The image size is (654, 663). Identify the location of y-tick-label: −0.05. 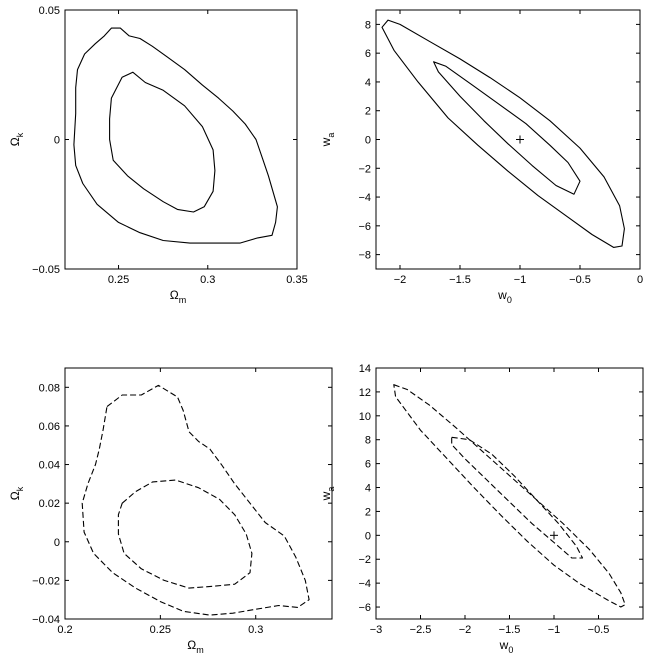
(46, 270).